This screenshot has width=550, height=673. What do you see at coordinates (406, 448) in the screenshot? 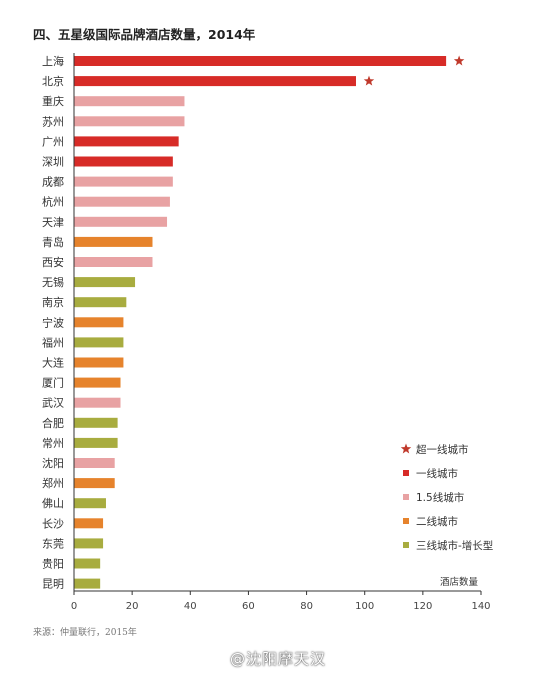
I see `legend-star-icon` at bounding box center [406, 448].